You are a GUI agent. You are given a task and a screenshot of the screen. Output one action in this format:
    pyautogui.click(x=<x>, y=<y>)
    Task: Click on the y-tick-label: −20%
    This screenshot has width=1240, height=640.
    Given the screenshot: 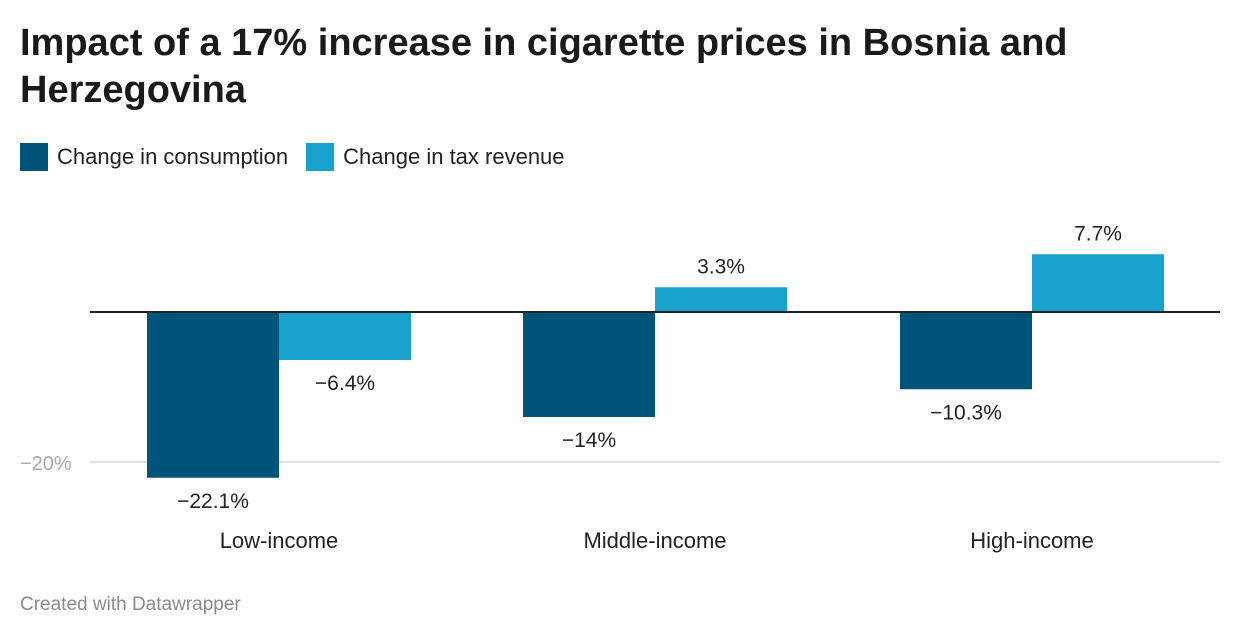 What is the action you would take?
    pyautogui.click(x=46, y=464)
    